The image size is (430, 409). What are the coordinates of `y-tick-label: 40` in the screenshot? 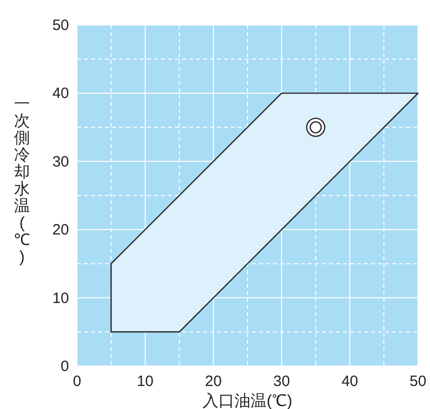 It's located at (60, 93).